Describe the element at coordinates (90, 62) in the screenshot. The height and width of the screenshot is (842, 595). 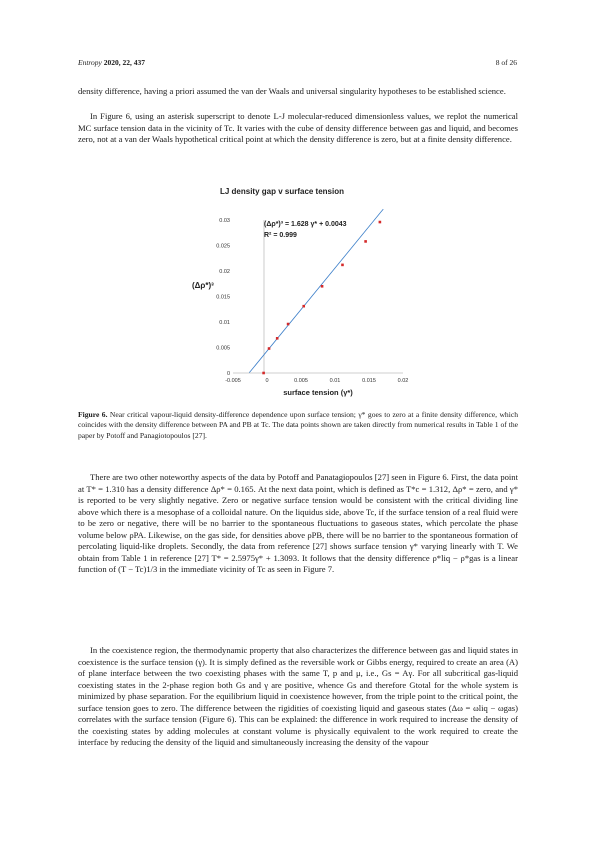
I see `journal-name: Entropy` at that location.